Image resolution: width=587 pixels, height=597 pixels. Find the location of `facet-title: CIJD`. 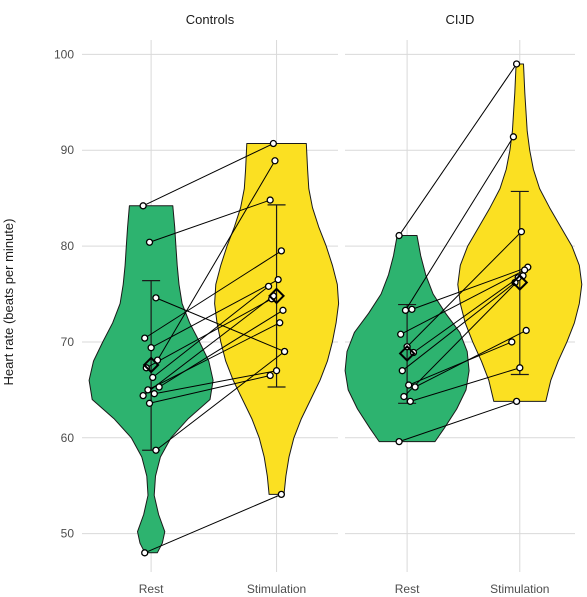

facet-title: CIJD is located at coordinates (460, 19).